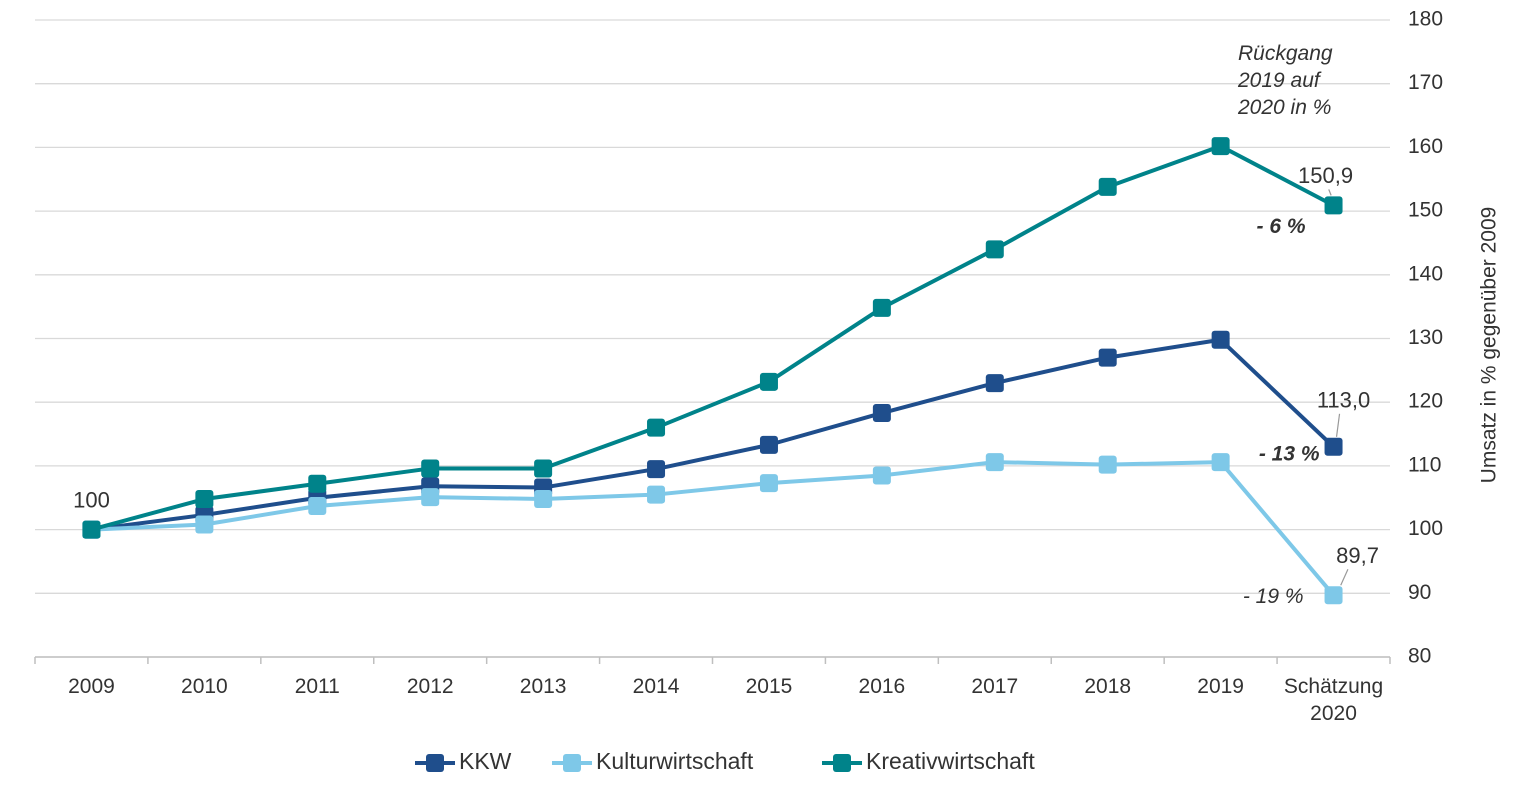 The width and height of the screenshot is (1516, 789). What do you see at coordinates (882, 686) in the screenshot?
I see `x-tick-label: 2016` at bounding box center [882, 686].